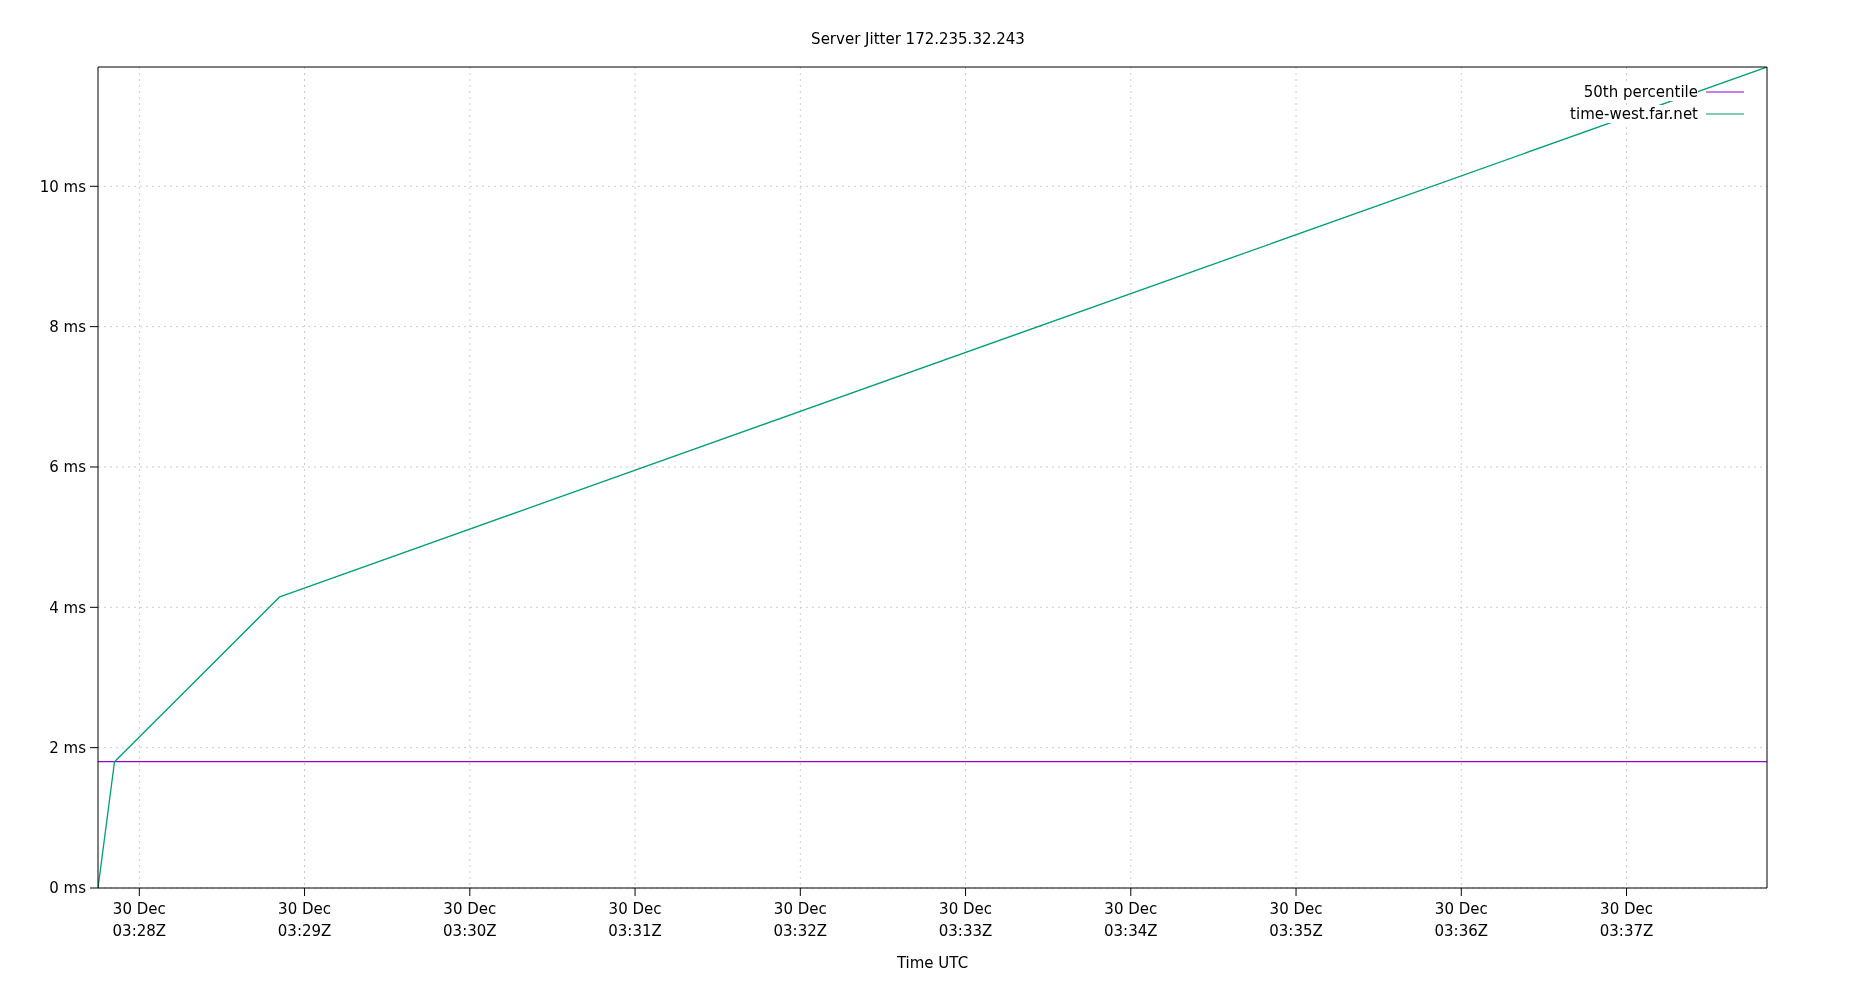 This screenshot has height=1000, width=1850. I want to click on y-tick-label: 10 ms, so click(63, 186).